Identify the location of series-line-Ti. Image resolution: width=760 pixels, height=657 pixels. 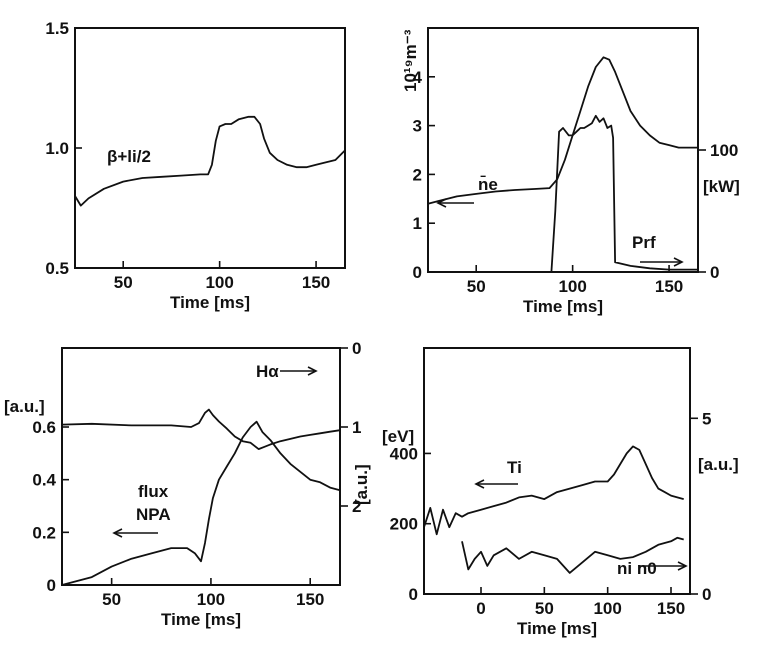
(553, 490).